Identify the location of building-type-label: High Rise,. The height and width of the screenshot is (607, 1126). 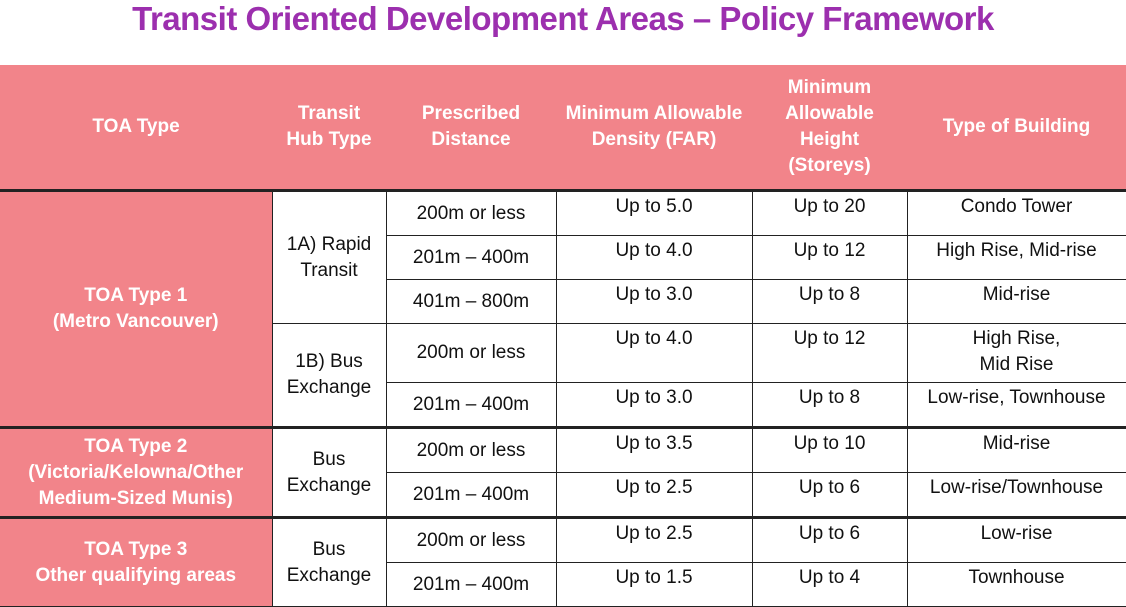
(1016, 338).